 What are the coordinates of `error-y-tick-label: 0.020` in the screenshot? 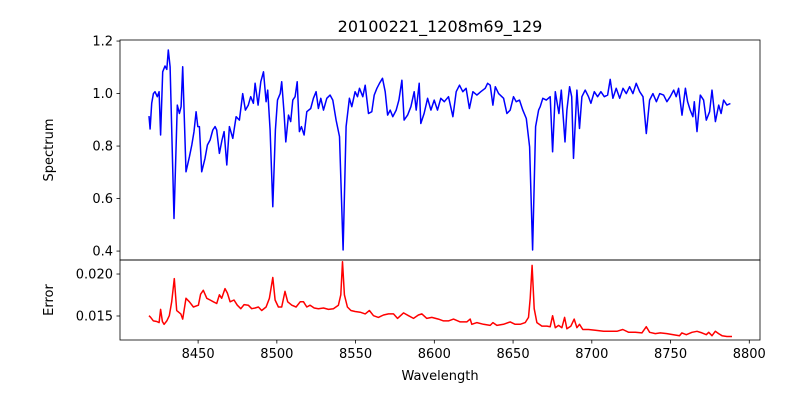 It's located at (94, 275).